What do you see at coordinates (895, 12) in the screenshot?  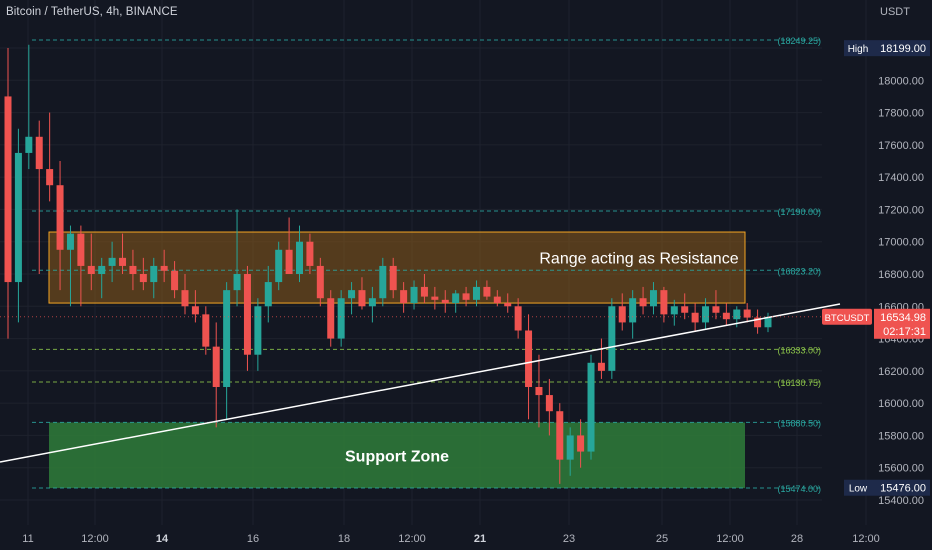 I see `currency-label: USDT` at bounding box center [895, 12].